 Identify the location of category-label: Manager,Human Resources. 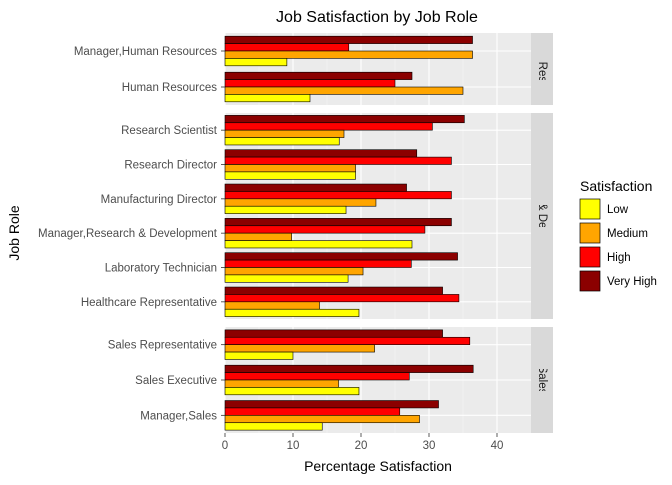
(145, 52).